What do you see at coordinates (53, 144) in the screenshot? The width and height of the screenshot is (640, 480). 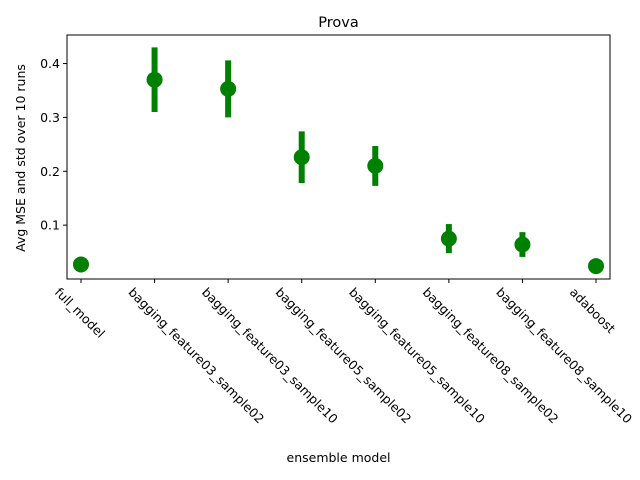 I see `y-ticks: 0.1 0.2 0.3 0.4` at bounding box center [53, 144].